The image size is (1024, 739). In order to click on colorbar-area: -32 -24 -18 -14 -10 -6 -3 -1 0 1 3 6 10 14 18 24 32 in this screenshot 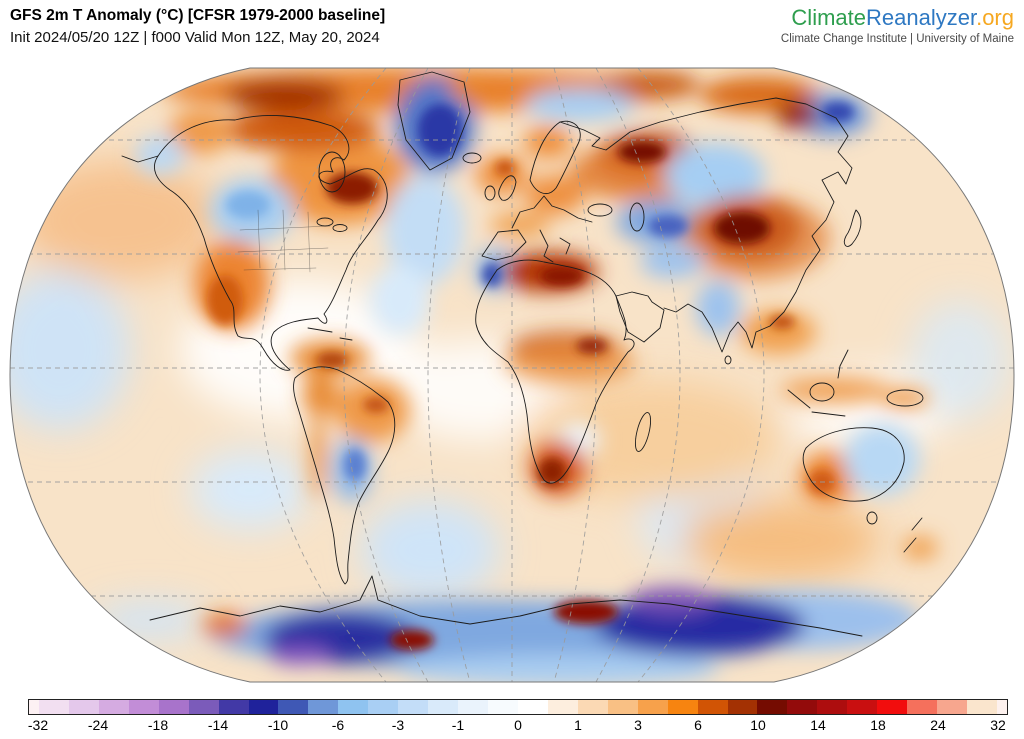, I will do `click(512, 714)`.